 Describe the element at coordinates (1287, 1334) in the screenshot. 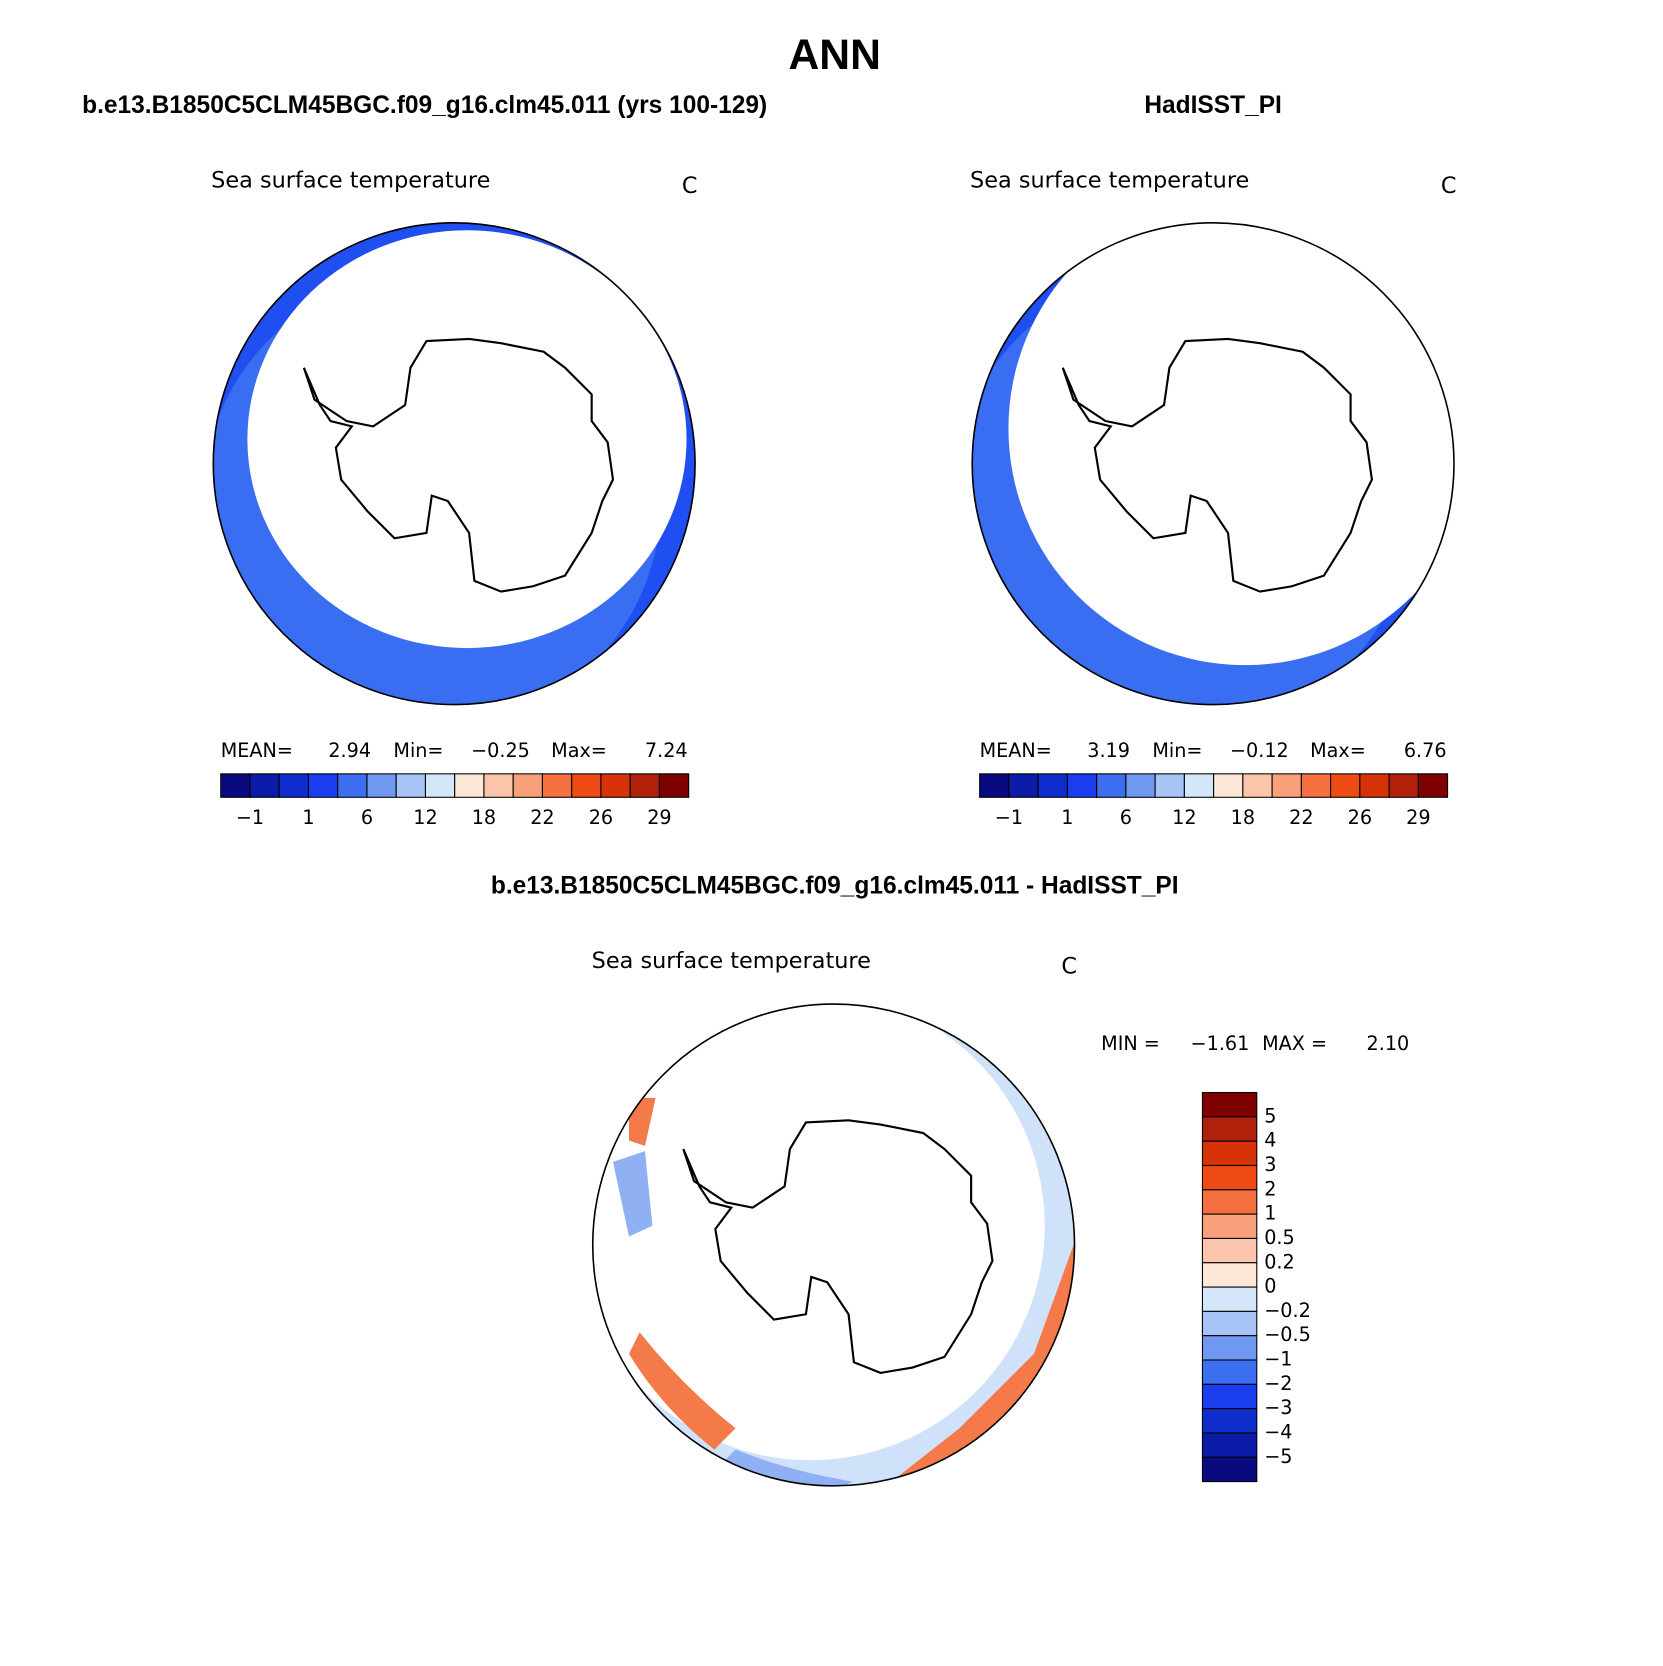

I see `colorbar-label: −0.5` at that location.